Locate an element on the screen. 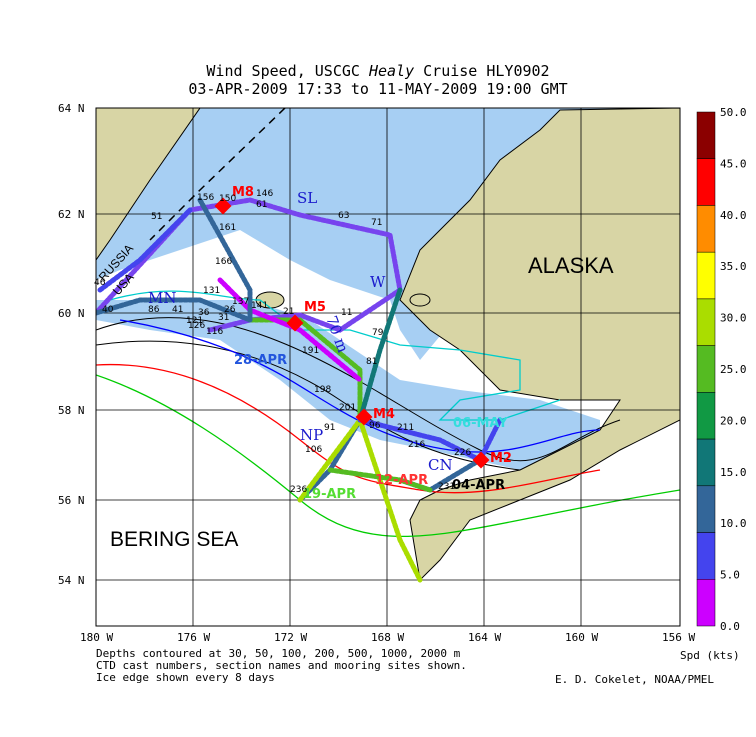 The width and height of the screenshot is (756, 737). cast-number: 231 is located at coordinates (446, 487).